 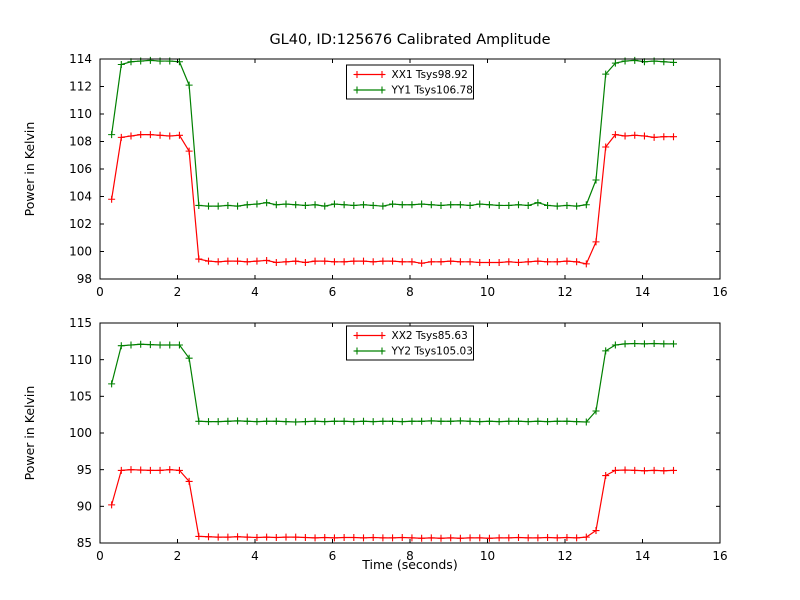 What do you see at coordinates (84, 543) in the screenshot?
I see `y-tick-label: 85` at bounding box center [84, 543].